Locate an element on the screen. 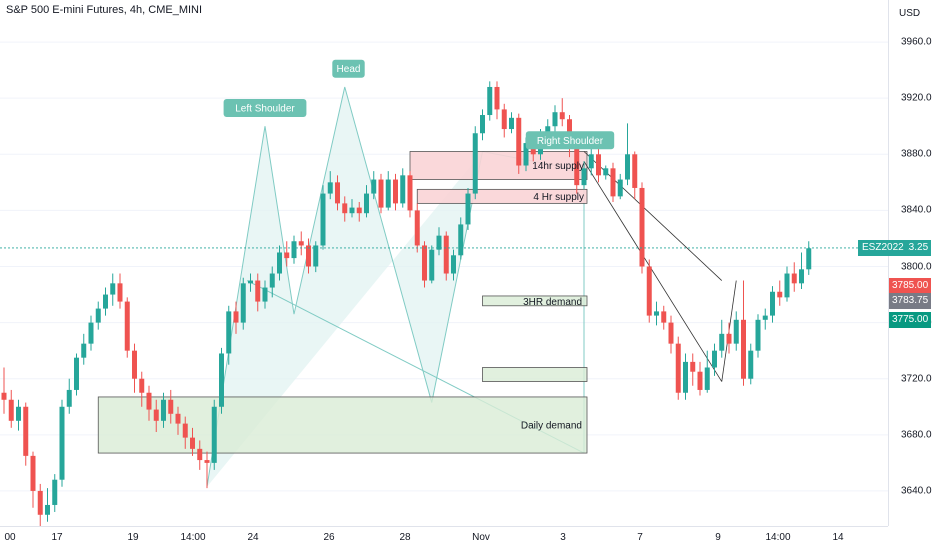 This screenshot has height=551, width=932. zone-label-4hr-supply: 4 Hr supply is located at coordinates (558, 197).